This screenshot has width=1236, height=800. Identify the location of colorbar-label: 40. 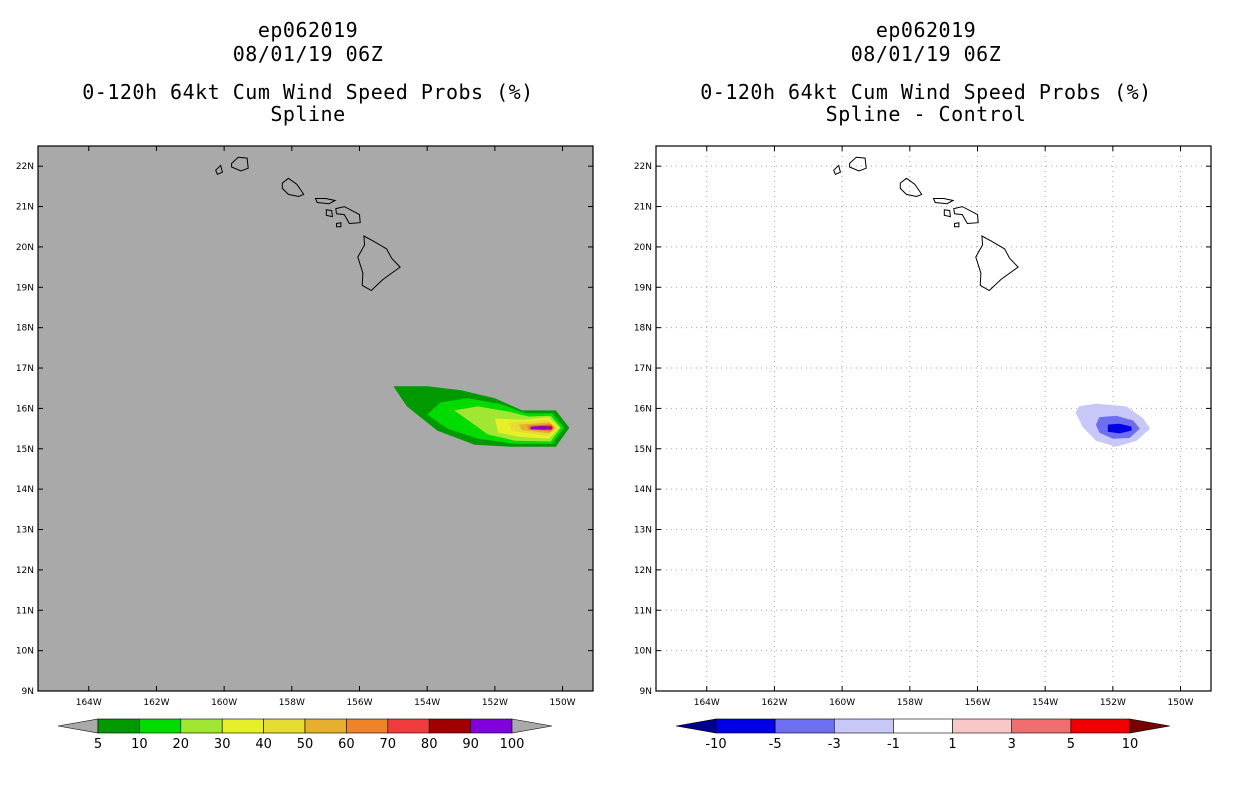
(263, 744).